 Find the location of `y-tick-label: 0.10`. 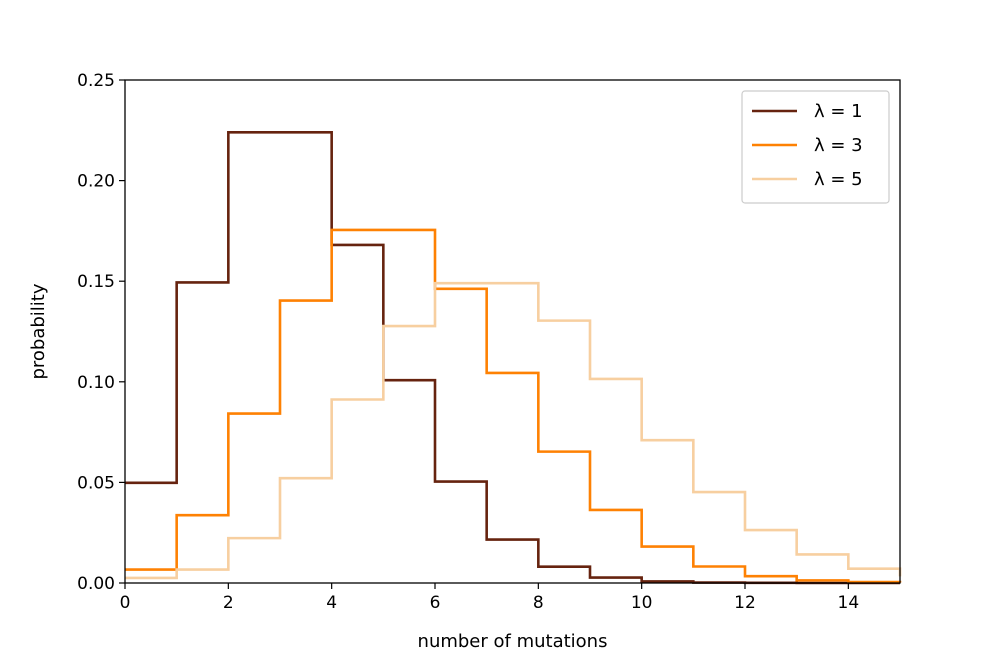

y-tick-label: 0.10 is located at coordinates (96, 383).